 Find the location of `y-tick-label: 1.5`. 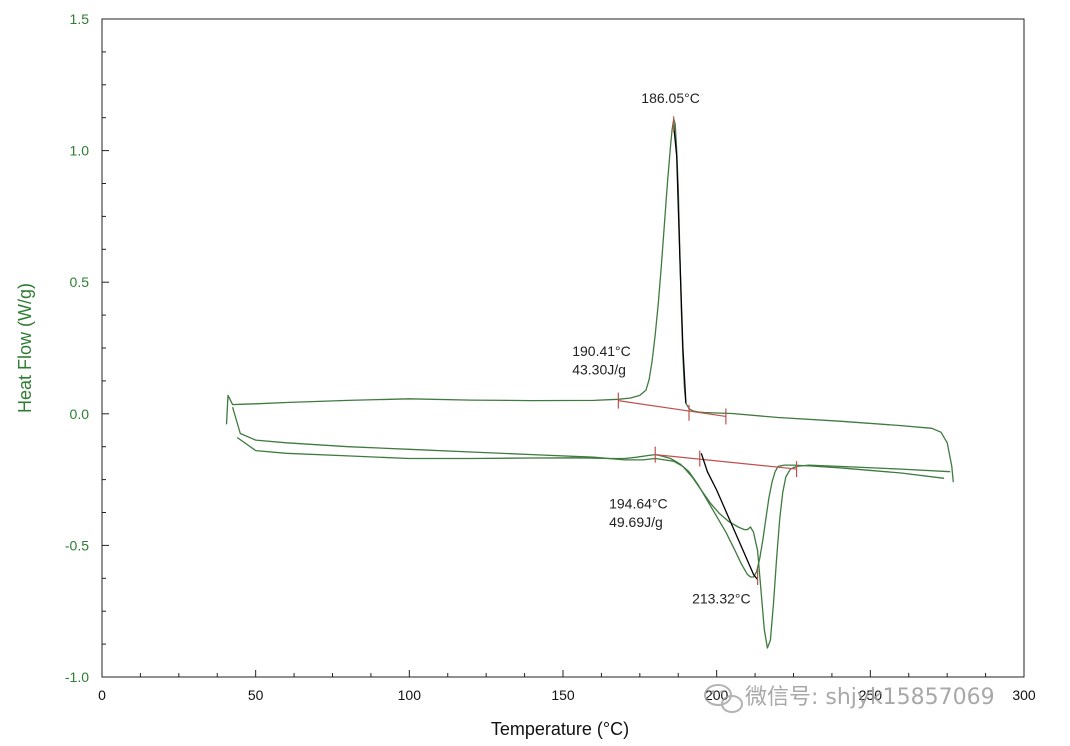

y-tick-label: 1.5 is located at coordinates (80, 19).